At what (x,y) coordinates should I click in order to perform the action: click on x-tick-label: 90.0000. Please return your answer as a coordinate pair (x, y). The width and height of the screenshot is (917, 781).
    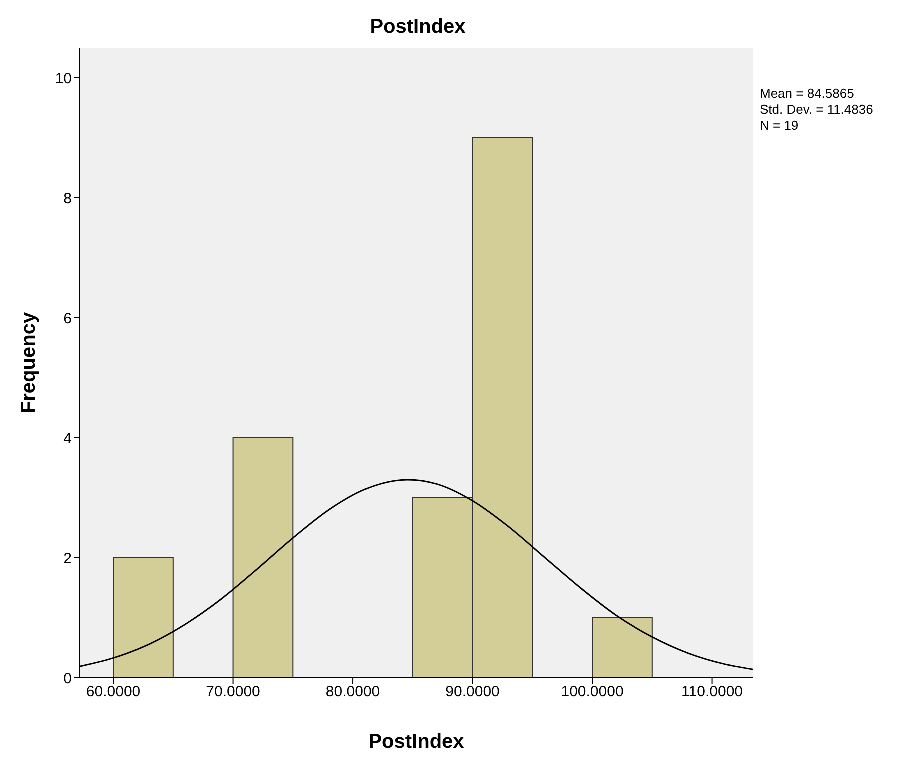
    Looking at the image, I should click on (473, 692).